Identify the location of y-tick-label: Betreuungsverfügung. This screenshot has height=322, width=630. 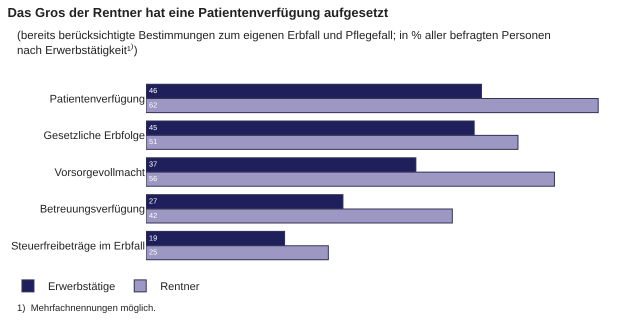
(92, 210).